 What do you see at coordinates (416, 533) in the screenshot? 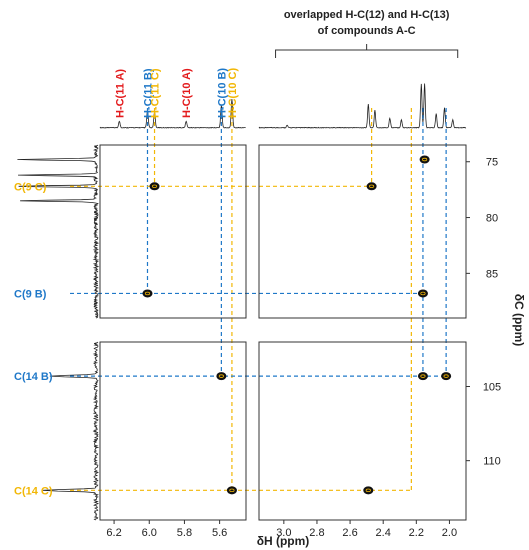
I see `x-tick-label-right-2.2: 2.2` at bounding box center [416, 533].